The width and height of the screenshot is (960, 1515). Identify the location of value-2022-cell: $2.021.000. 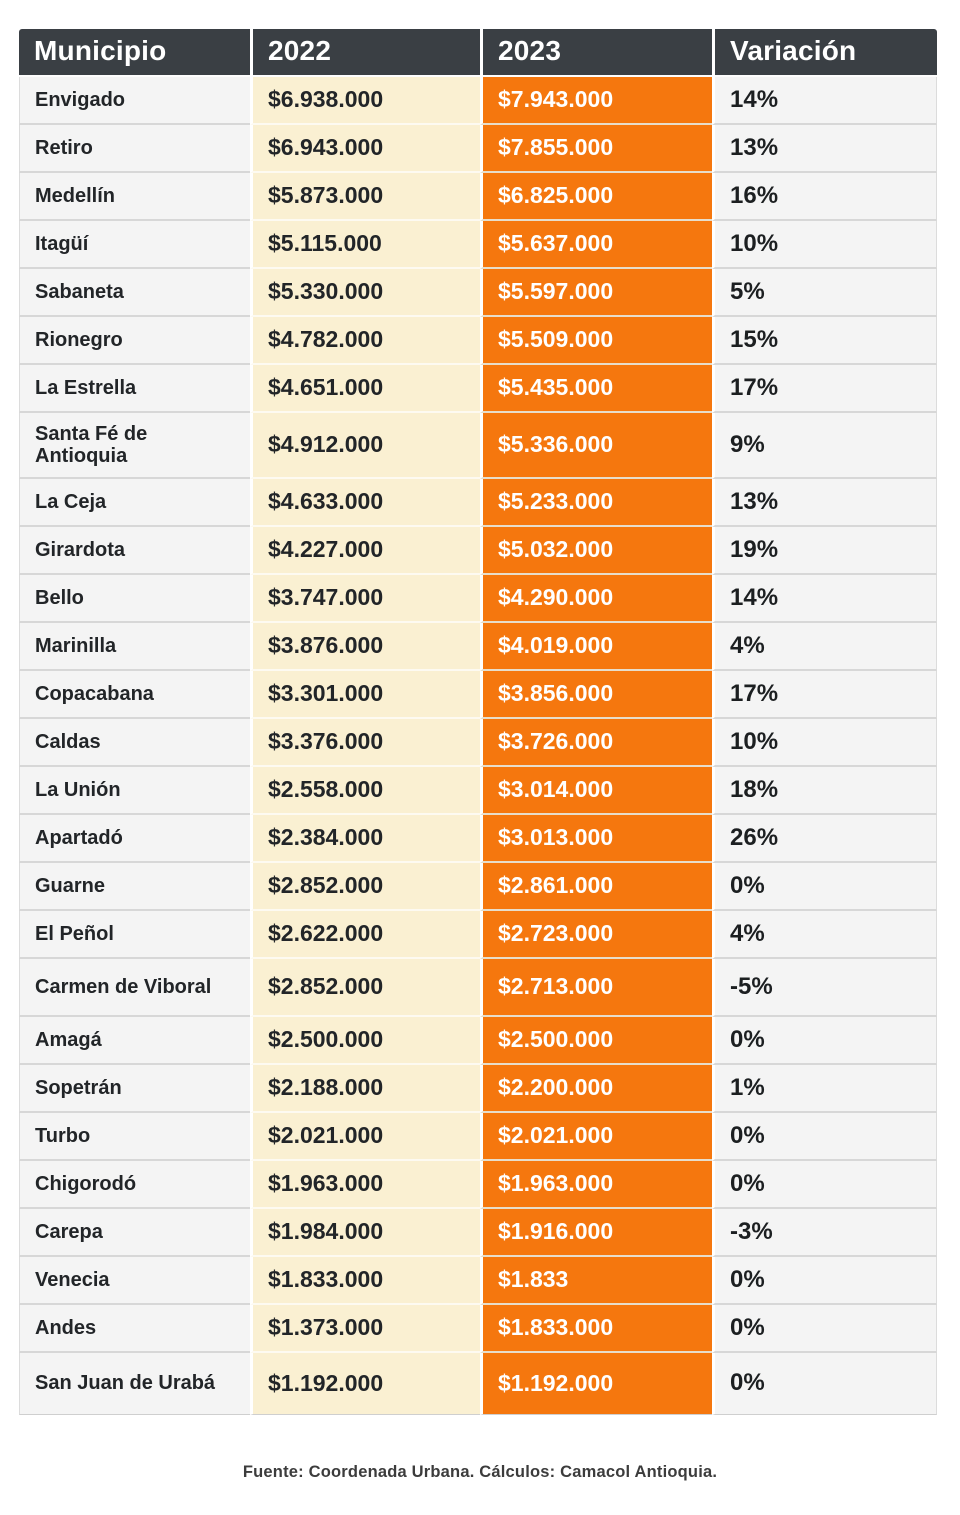
(365, 1137).